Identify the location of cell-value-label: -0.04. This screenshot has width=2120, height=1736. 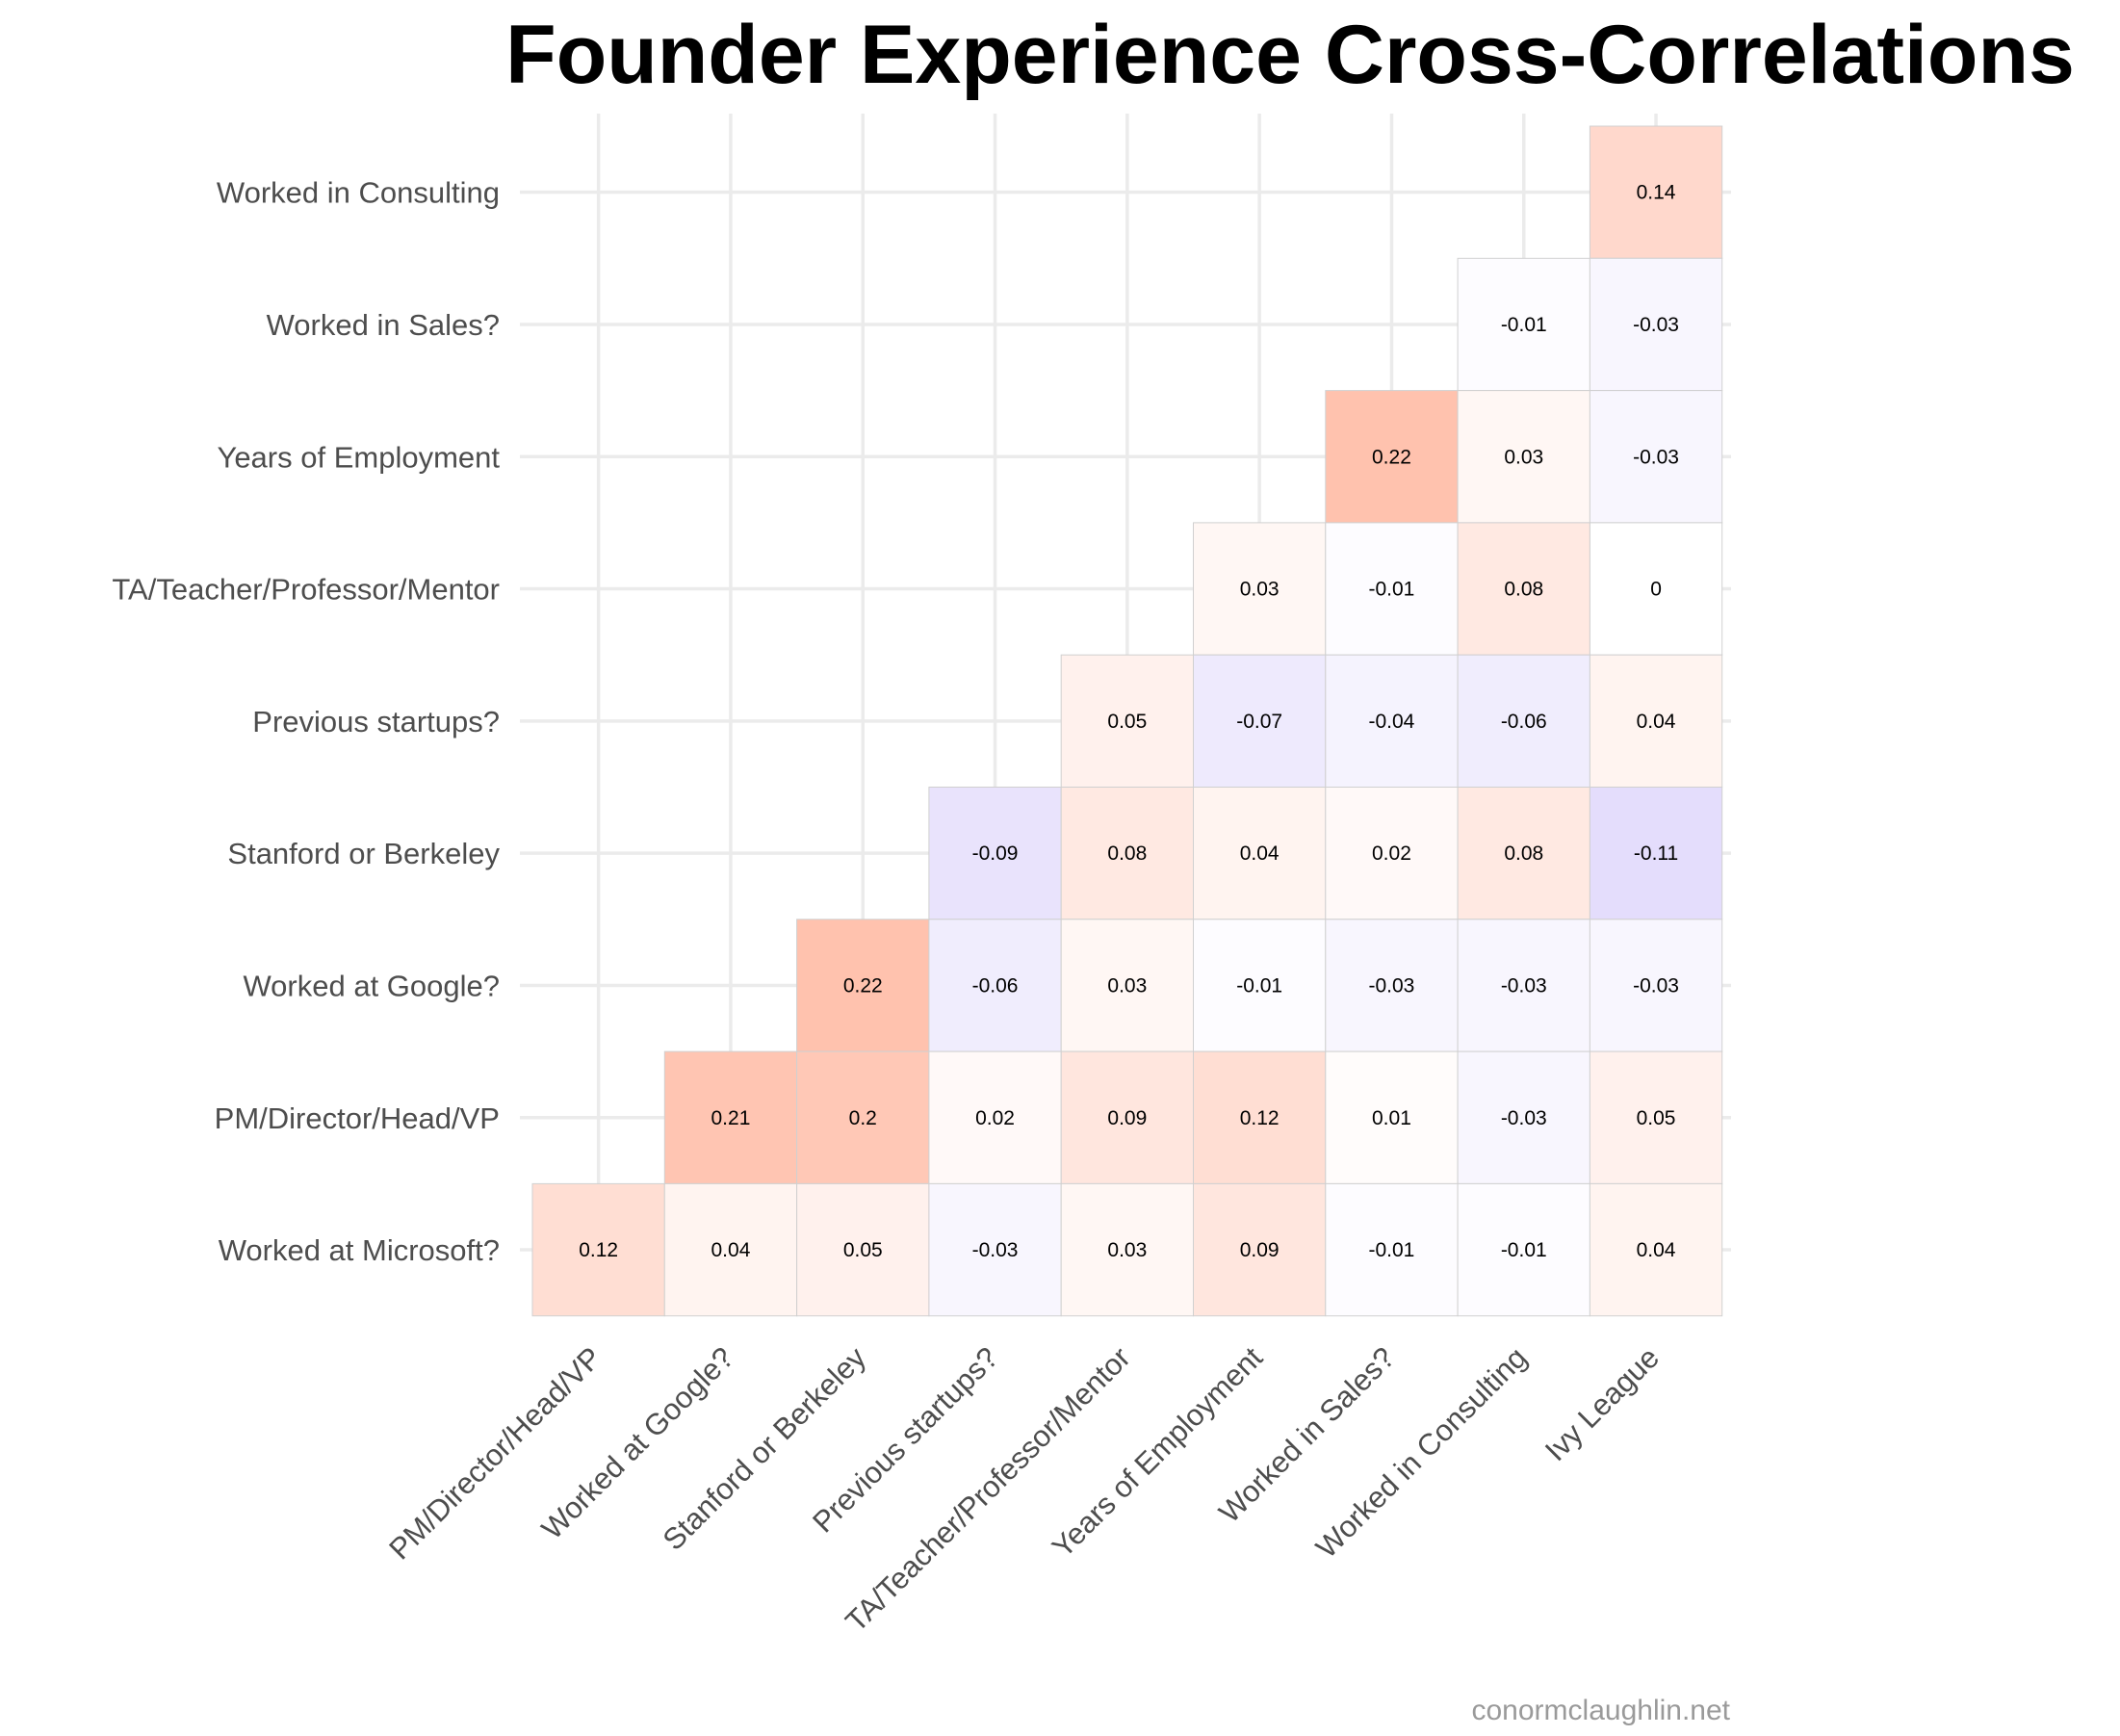
(1392, 722).